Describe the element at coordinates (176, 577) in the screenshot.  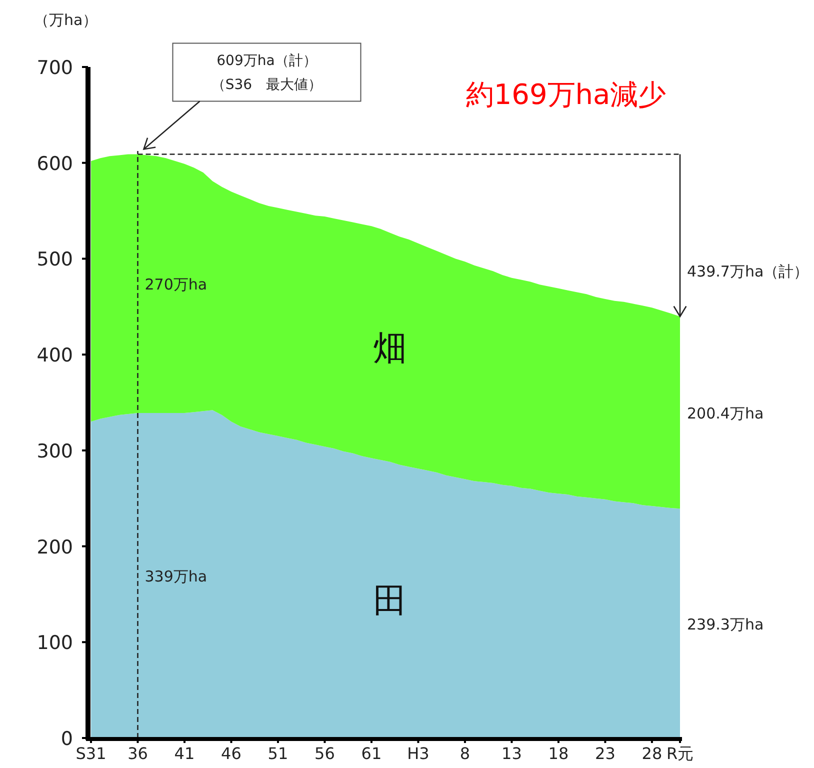
I see `annotation: 339万ha` at that location.